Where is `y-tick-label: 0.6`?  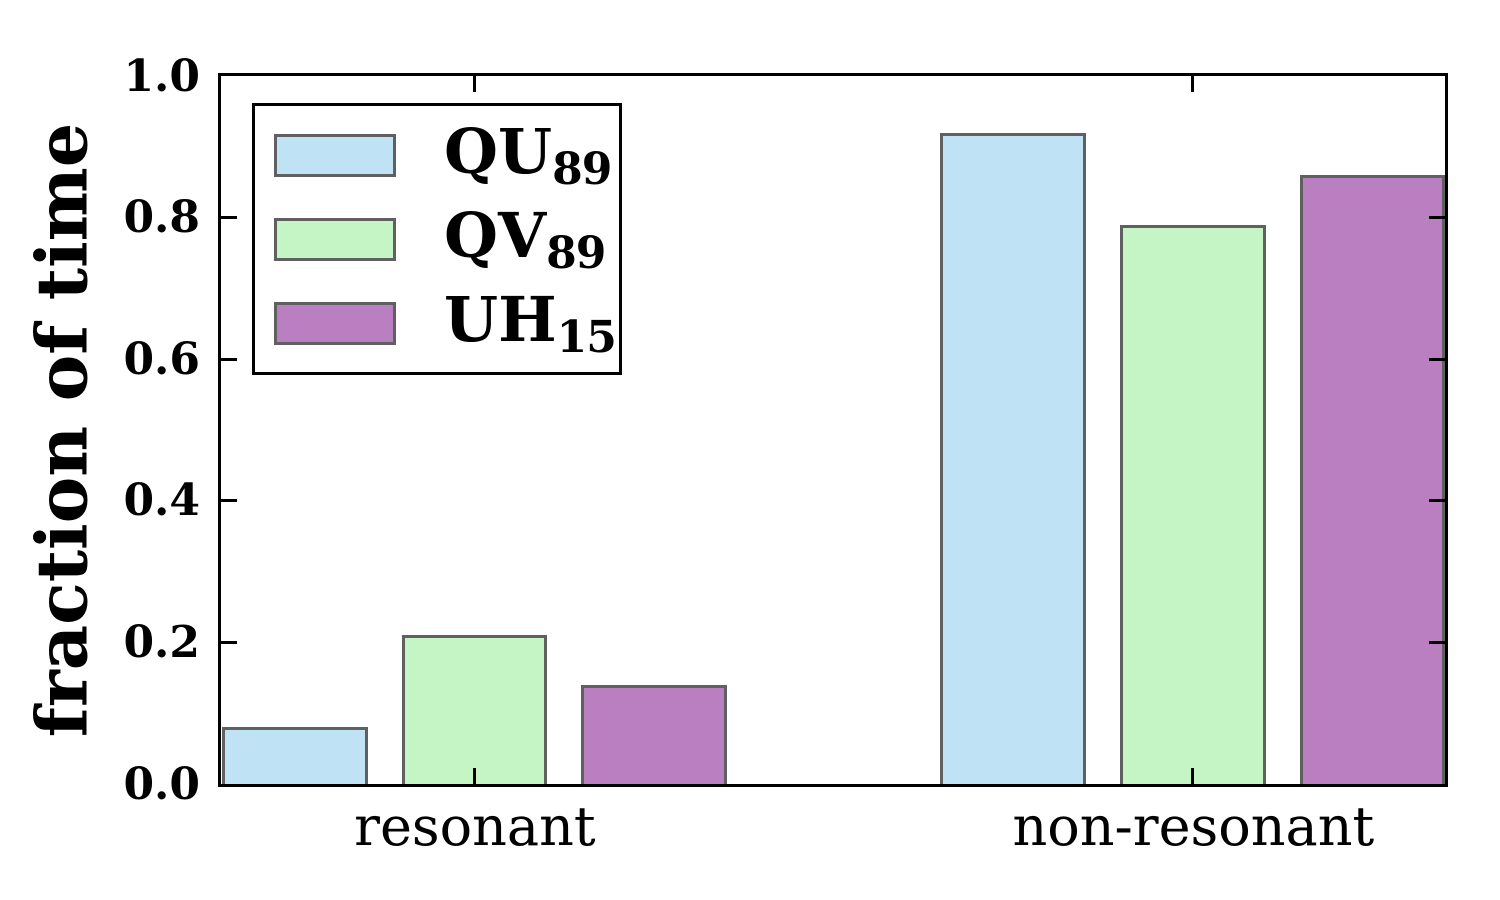
y-tick-label: 0.6 is located at coordinates (161, 359).